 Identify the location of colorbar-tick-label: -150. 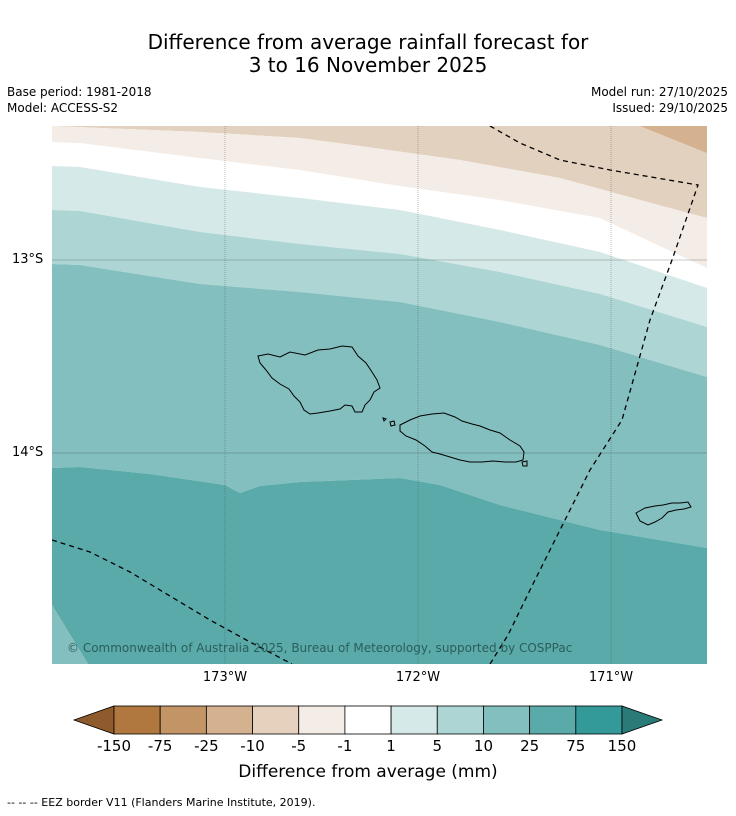
(114, 746).